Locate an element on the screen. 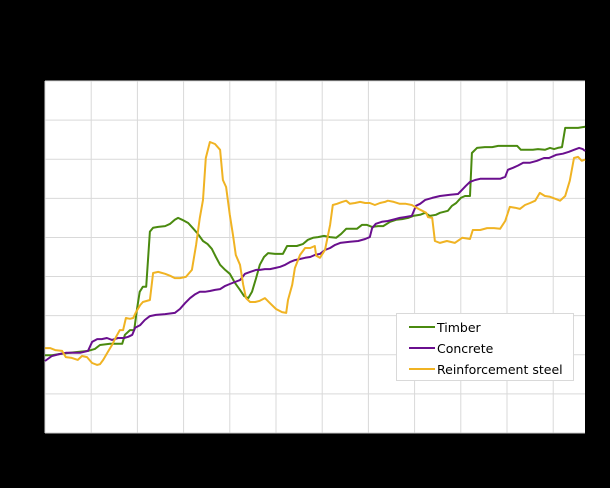  legend-label: Concrete is located at coordinates (465, 348).